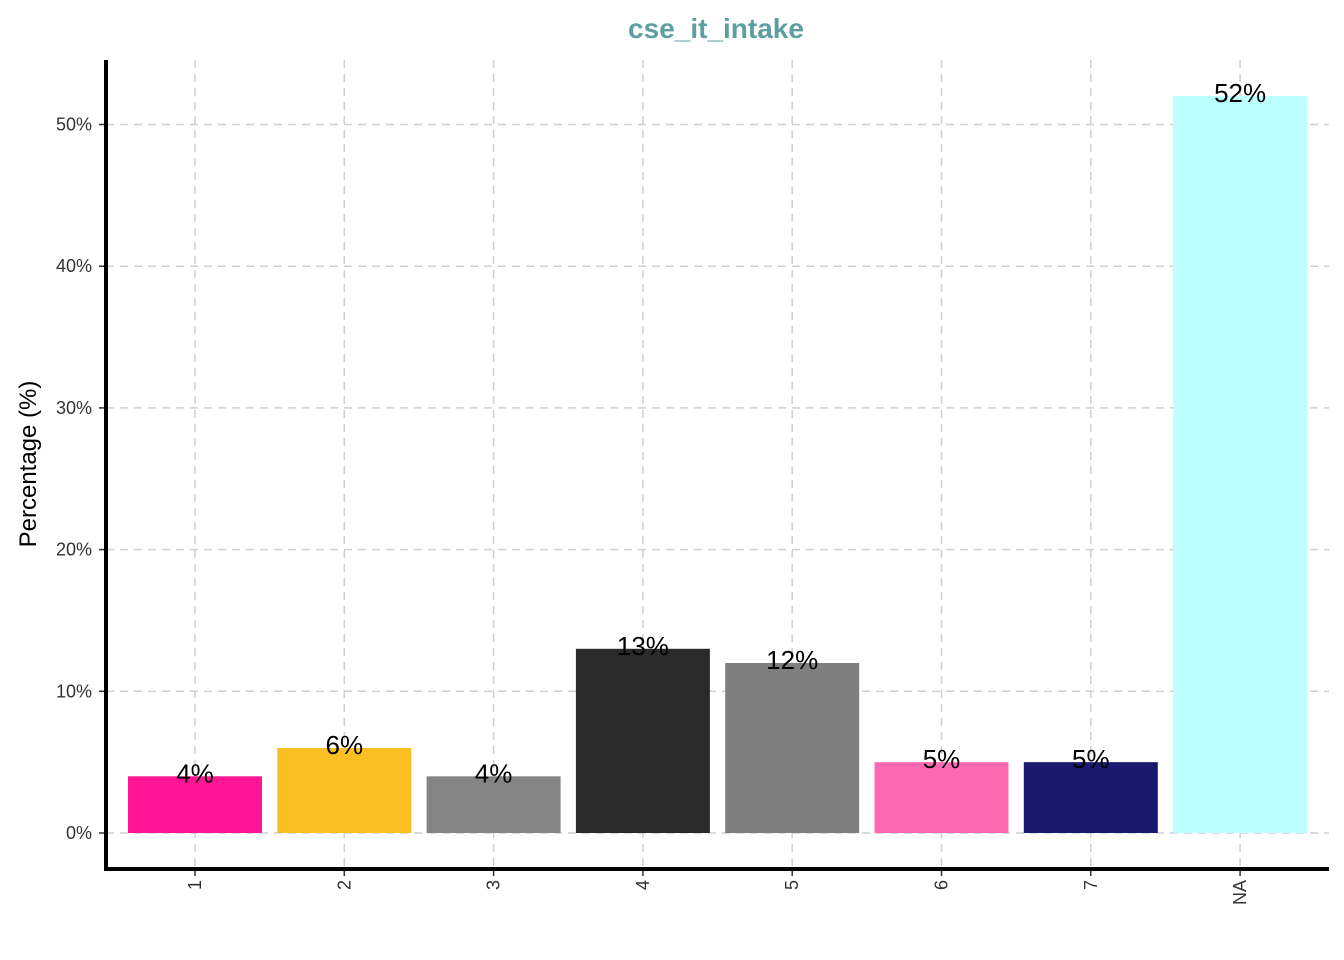  I want to click on data-label-4: 13%, so click(643, 646).